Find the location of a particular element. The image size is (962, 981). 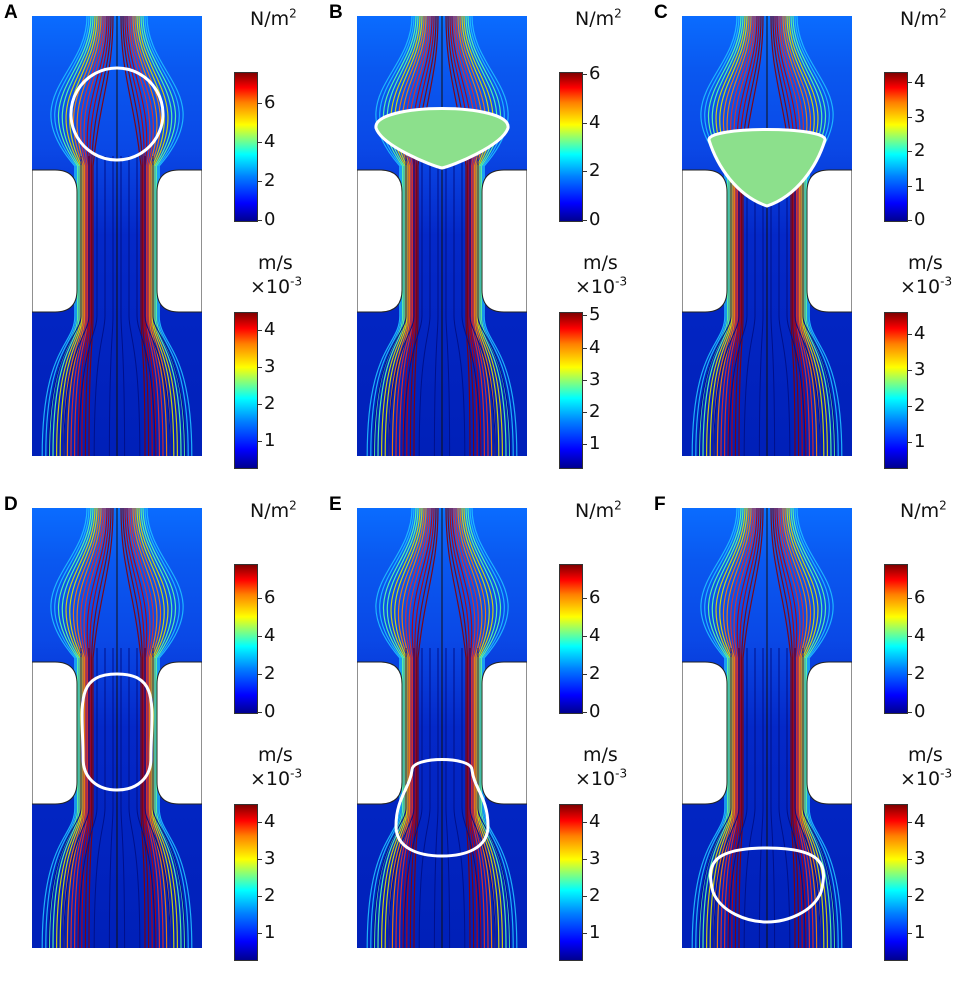

panel-label: D is located at coordinates (11, 504).